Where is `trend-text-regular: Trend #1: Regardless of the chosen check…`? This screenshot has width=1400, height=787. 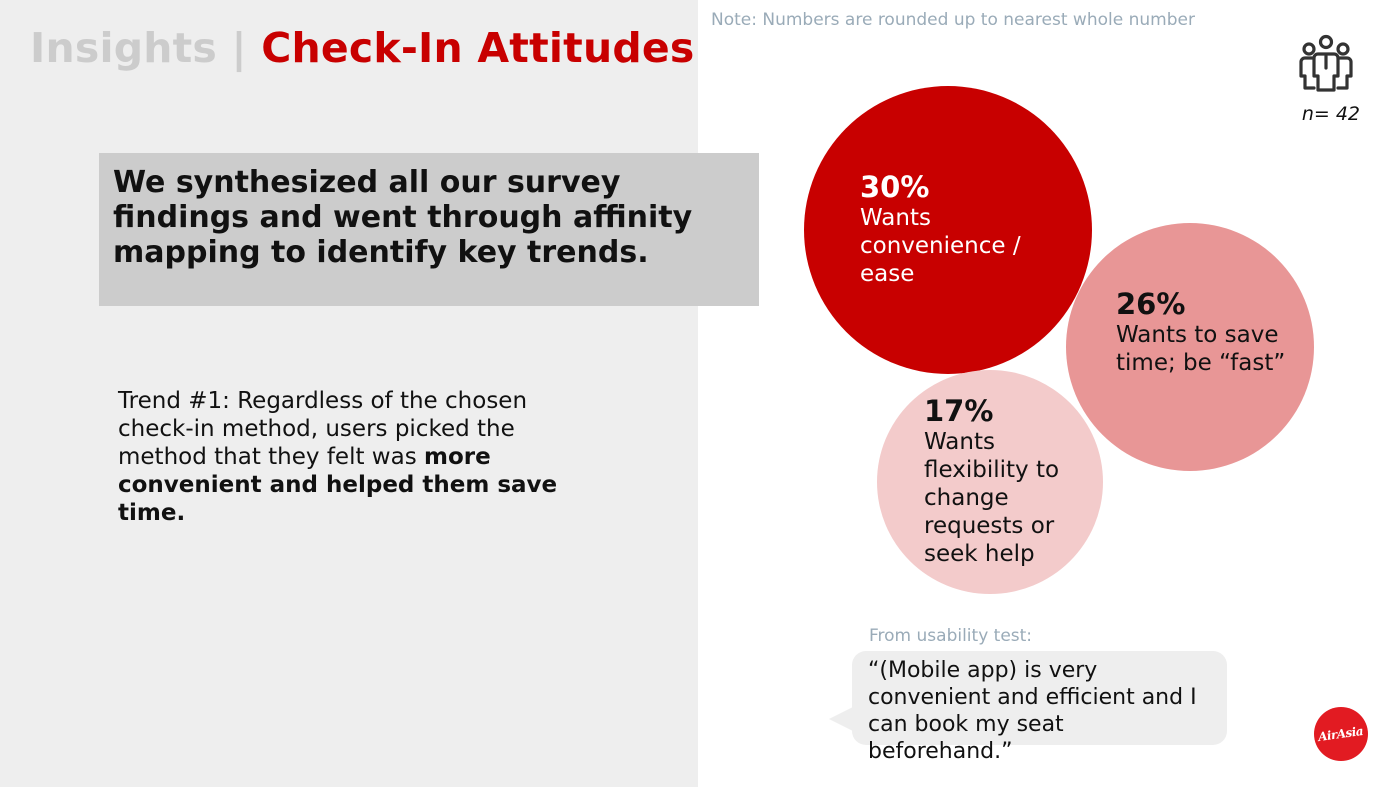
trend-text-regular: Trend #1: Regardless of the chosen check… is located at coordinates (323, 429).